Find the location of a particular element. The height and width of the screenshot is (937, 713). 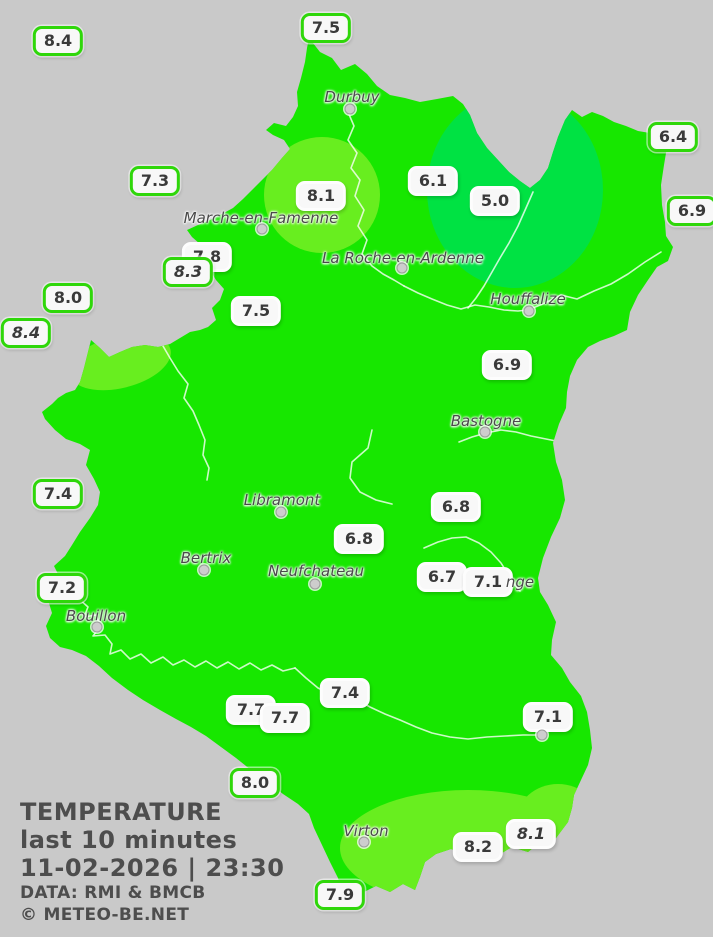

temperature-label: 6.7 is located at coordinates (442, 577).